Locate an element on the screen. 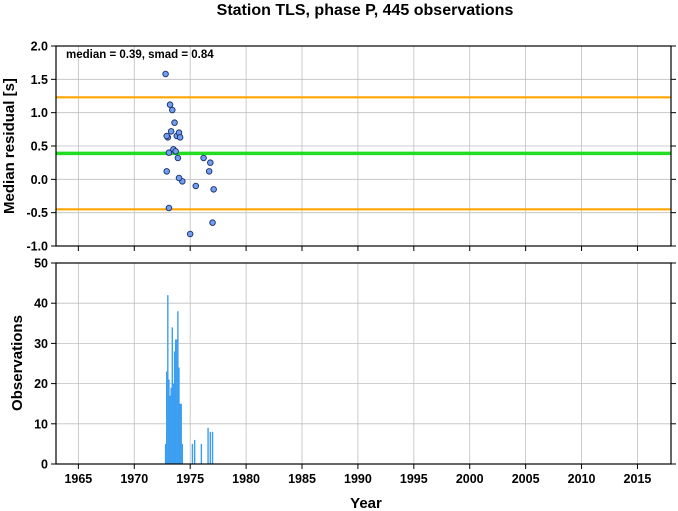 The width and height of the screenshot is (678, 511). residual-y-tick-label: -1.0 is located at coordinates (37, 247).